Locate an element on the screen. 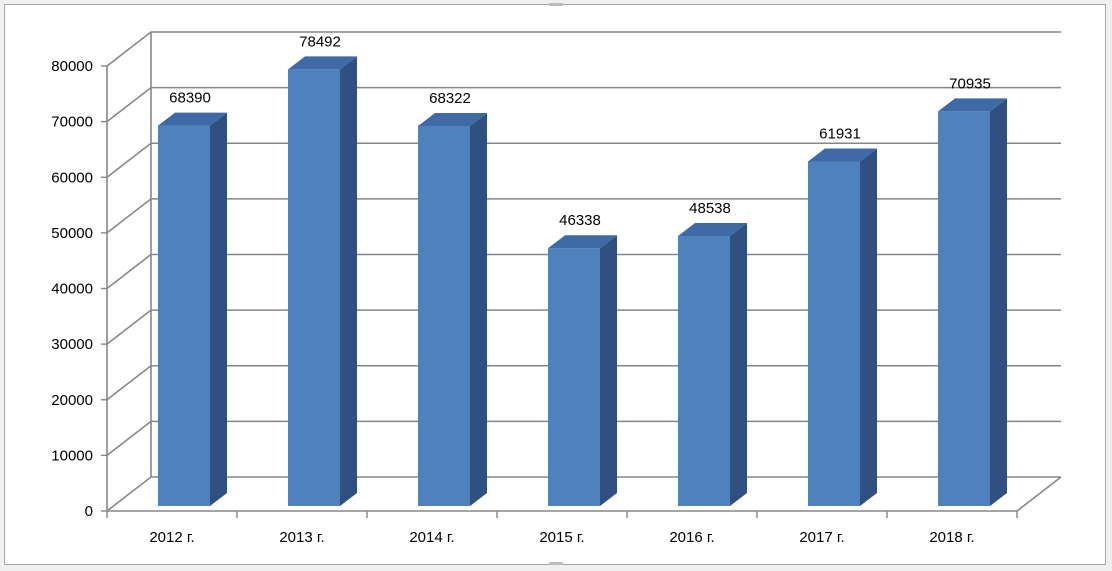 The height and width of the screenshot is (571, 1112). y-tick-label: 40000 is located at coordinates (72, 289).